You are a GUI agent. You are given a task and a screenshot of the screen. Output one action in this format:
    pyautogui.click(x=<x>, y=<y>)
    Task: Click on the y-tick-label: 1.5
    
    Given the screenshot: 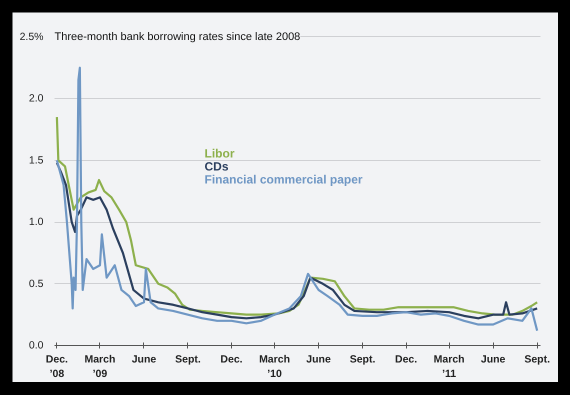 What is the action you would take?
    pyautogui.click(x=36, y=160)
    